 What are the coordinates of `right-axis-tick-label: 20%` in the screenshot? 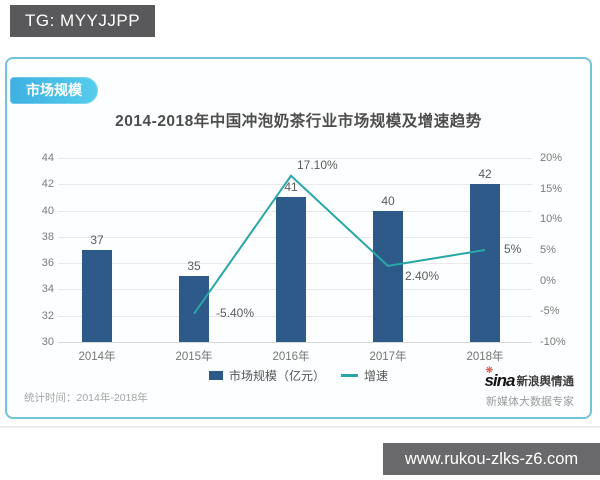 It's located at (551, 158).